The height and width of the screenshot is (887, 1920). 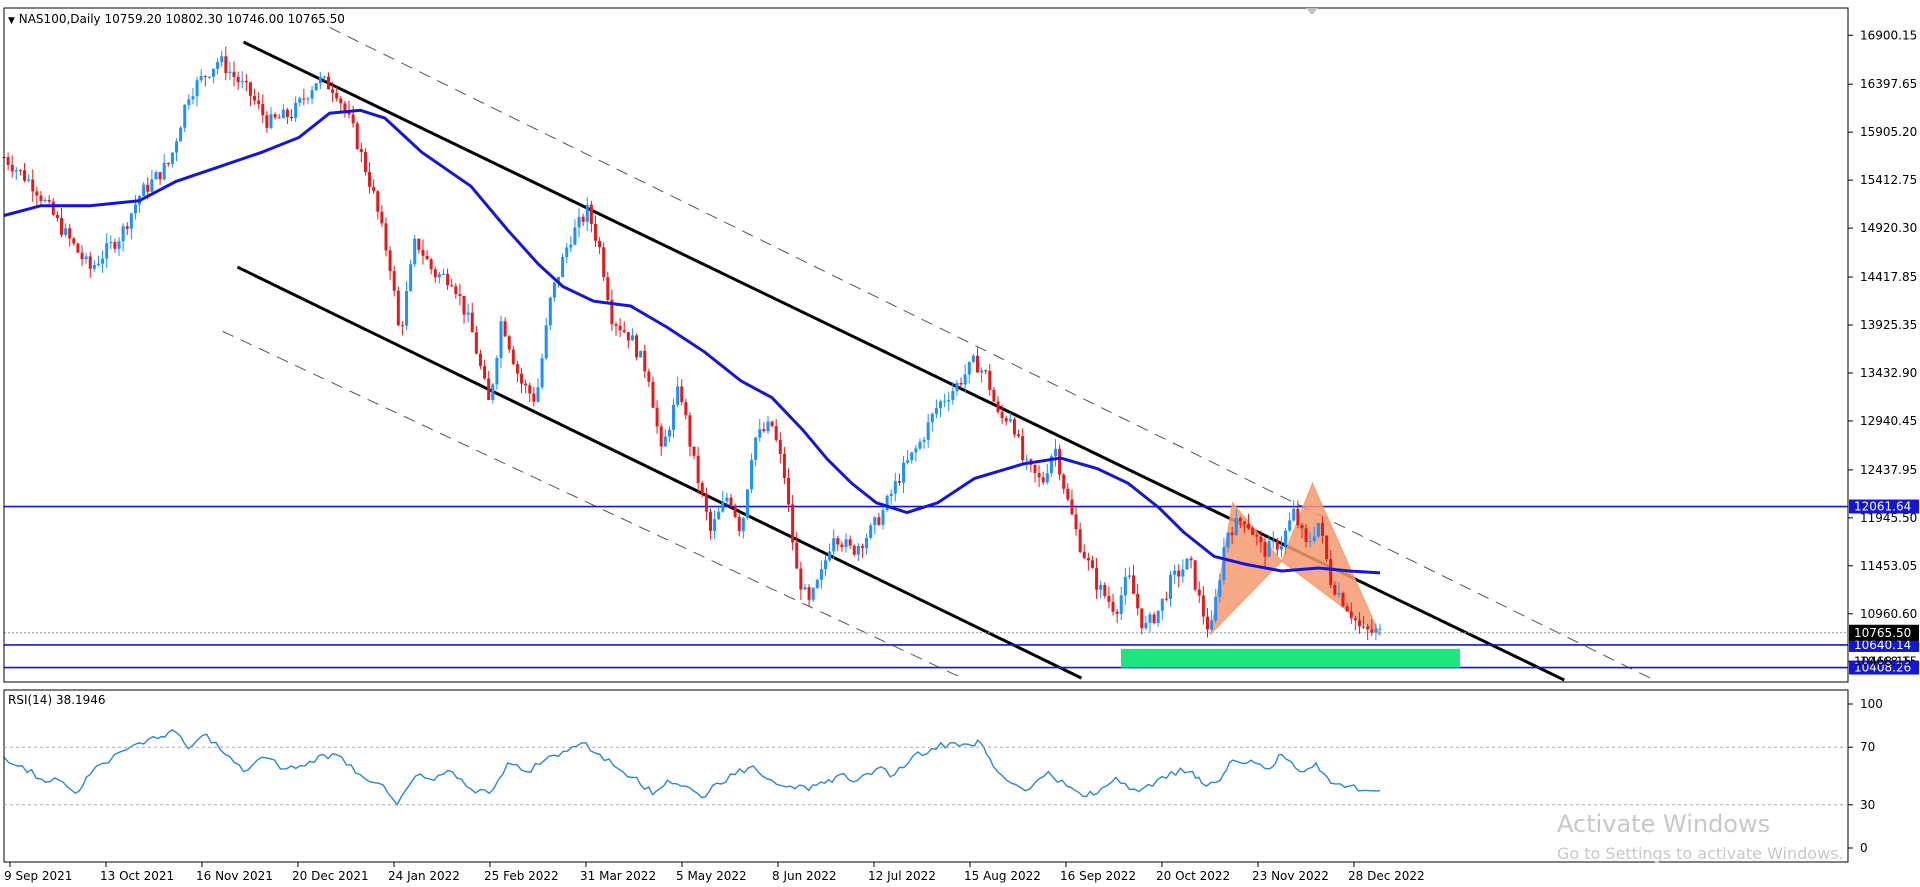 I want to click on y-tick-label: 16397.65, so click(x=1888, y=84).